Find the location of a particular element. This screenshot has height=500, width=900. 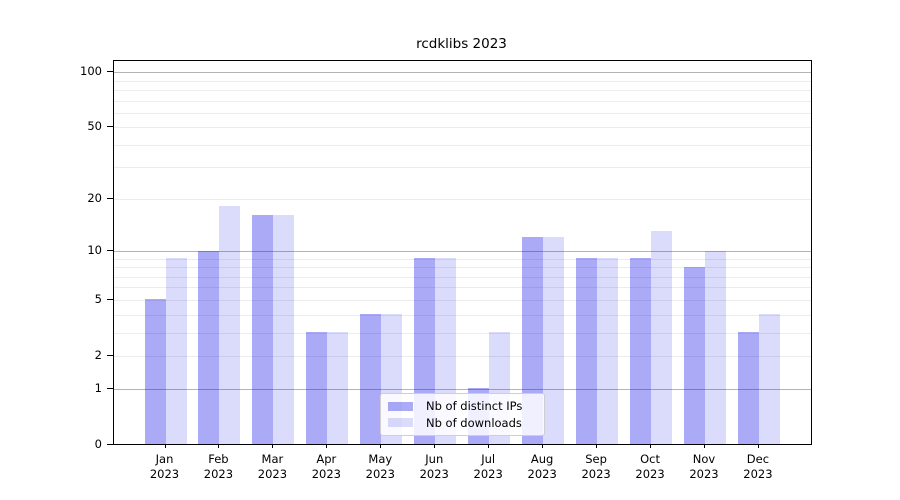

x-tick-jul is located at coordinates (489, 446).